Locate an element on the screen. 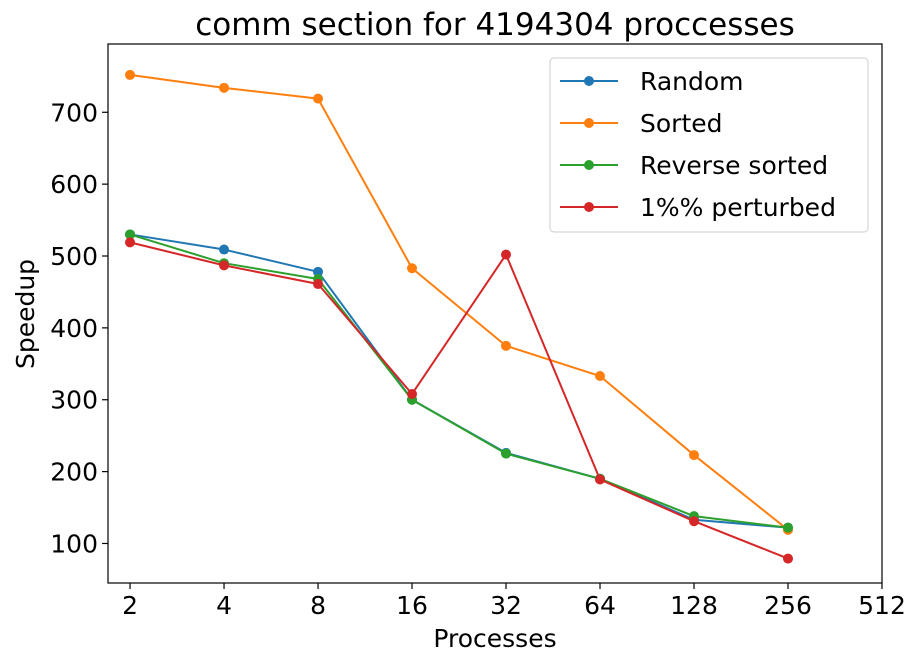 The height and width of the screenshot is (664, 917). legend: Random Sorted Reverse sorted 1%% perturbed is located at coordinates (709, 145).